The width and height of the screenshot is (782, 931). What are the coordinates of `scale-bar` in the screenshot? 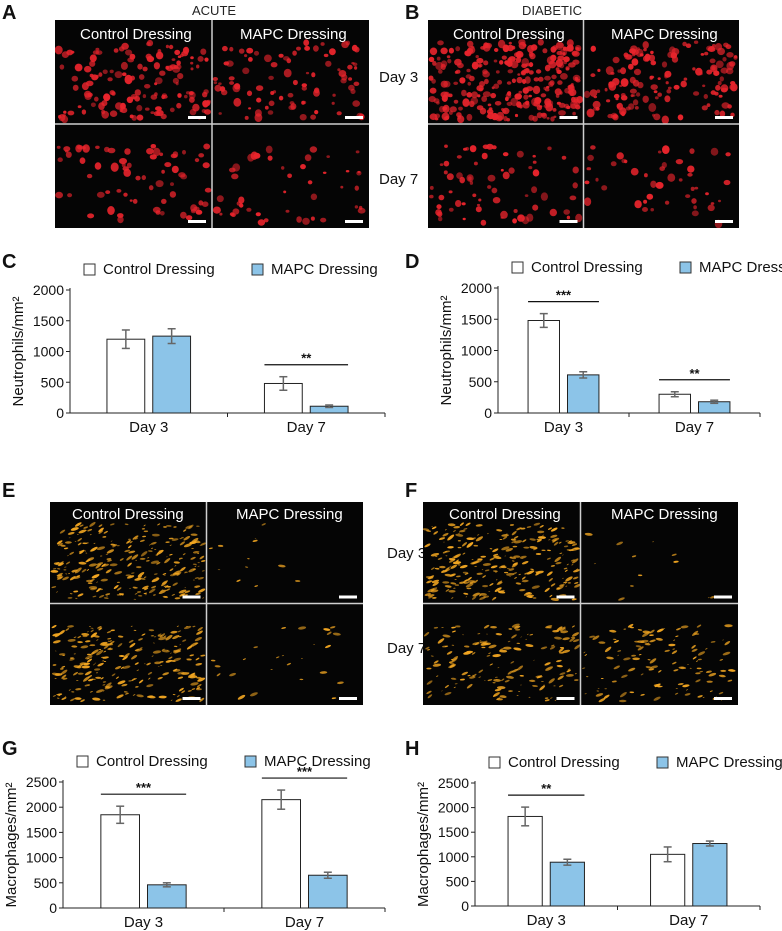 It's located at (568, 117).